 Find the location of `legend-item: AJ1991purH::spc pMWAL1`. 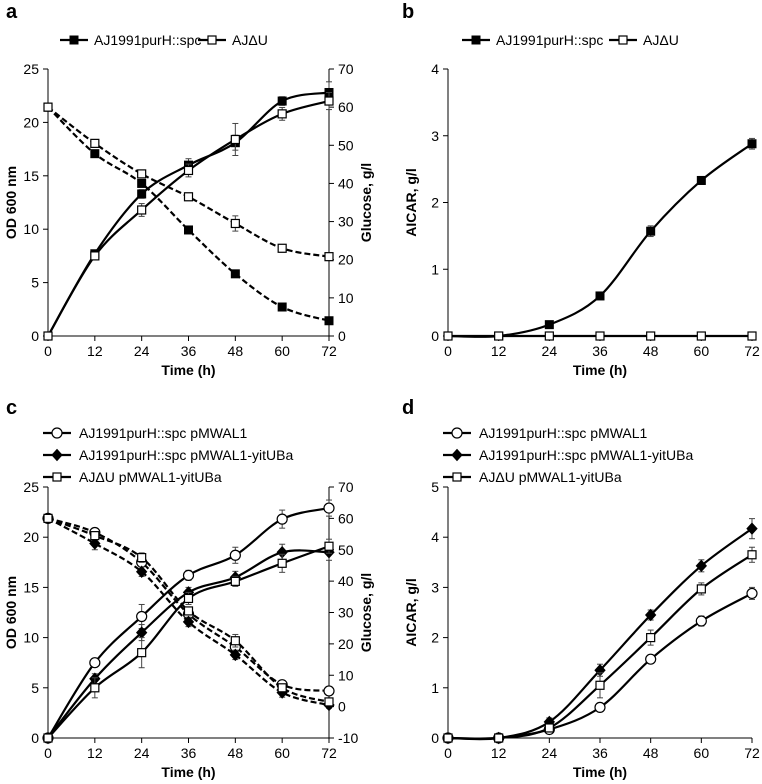

legend-item: AJ1991purH::spc pMWAL1 is located at coordinates (545, 433).